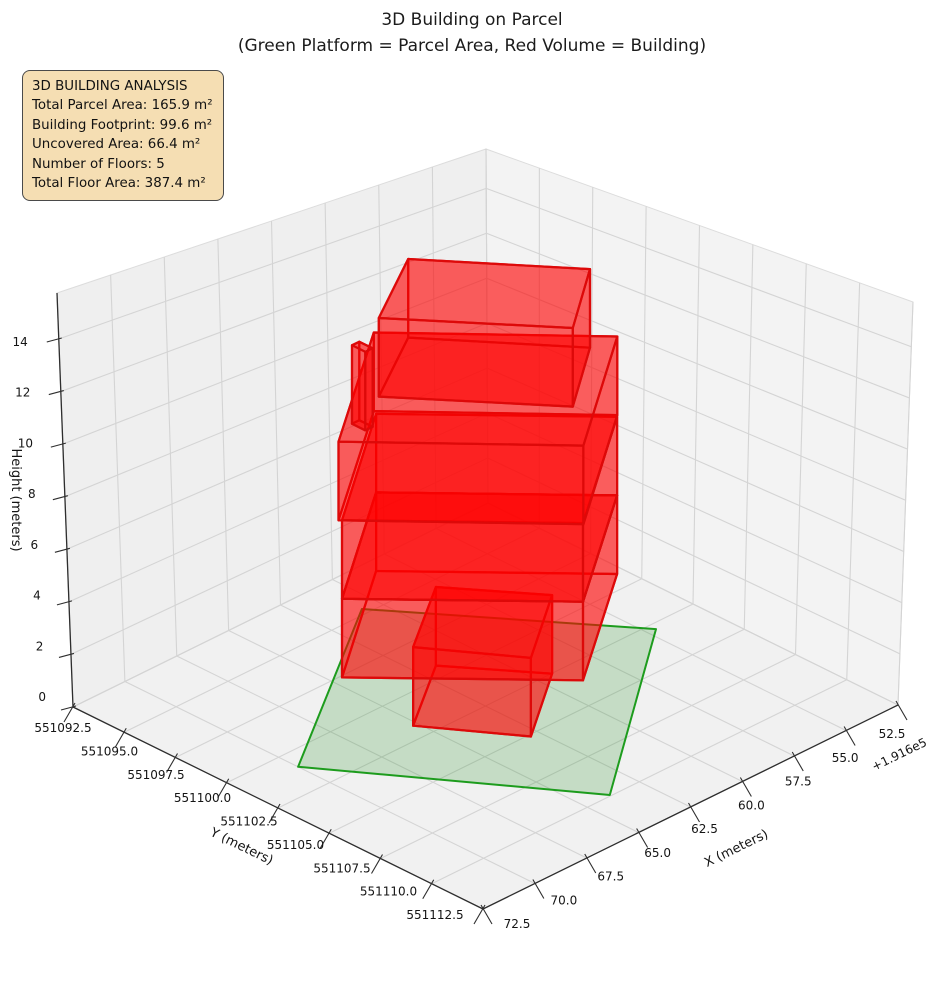 This screenshot has width=944, height=992. What do you see at coordinates (461, 483) in the screenshot?
I see `floor-4-front-face` at bounding box center [461, 483].